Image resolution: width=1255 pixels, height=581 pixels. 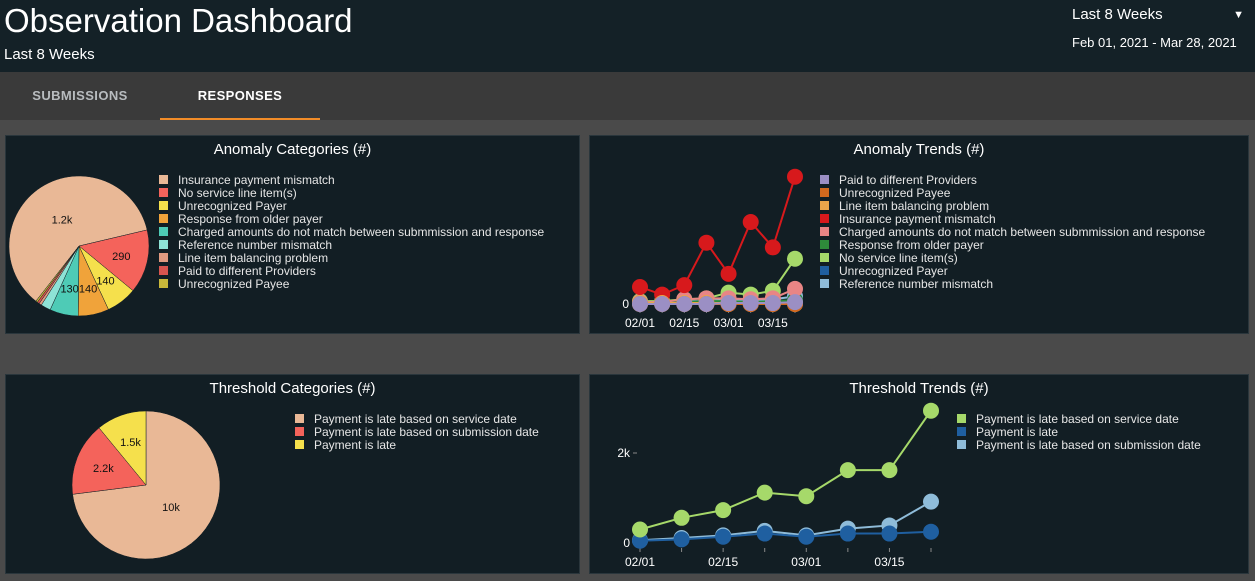 What do you see at coordinates (80, 95) in the screenshot?
I see `tab-submissions: SUBMISSIONS` at bounding box center [80, 95].